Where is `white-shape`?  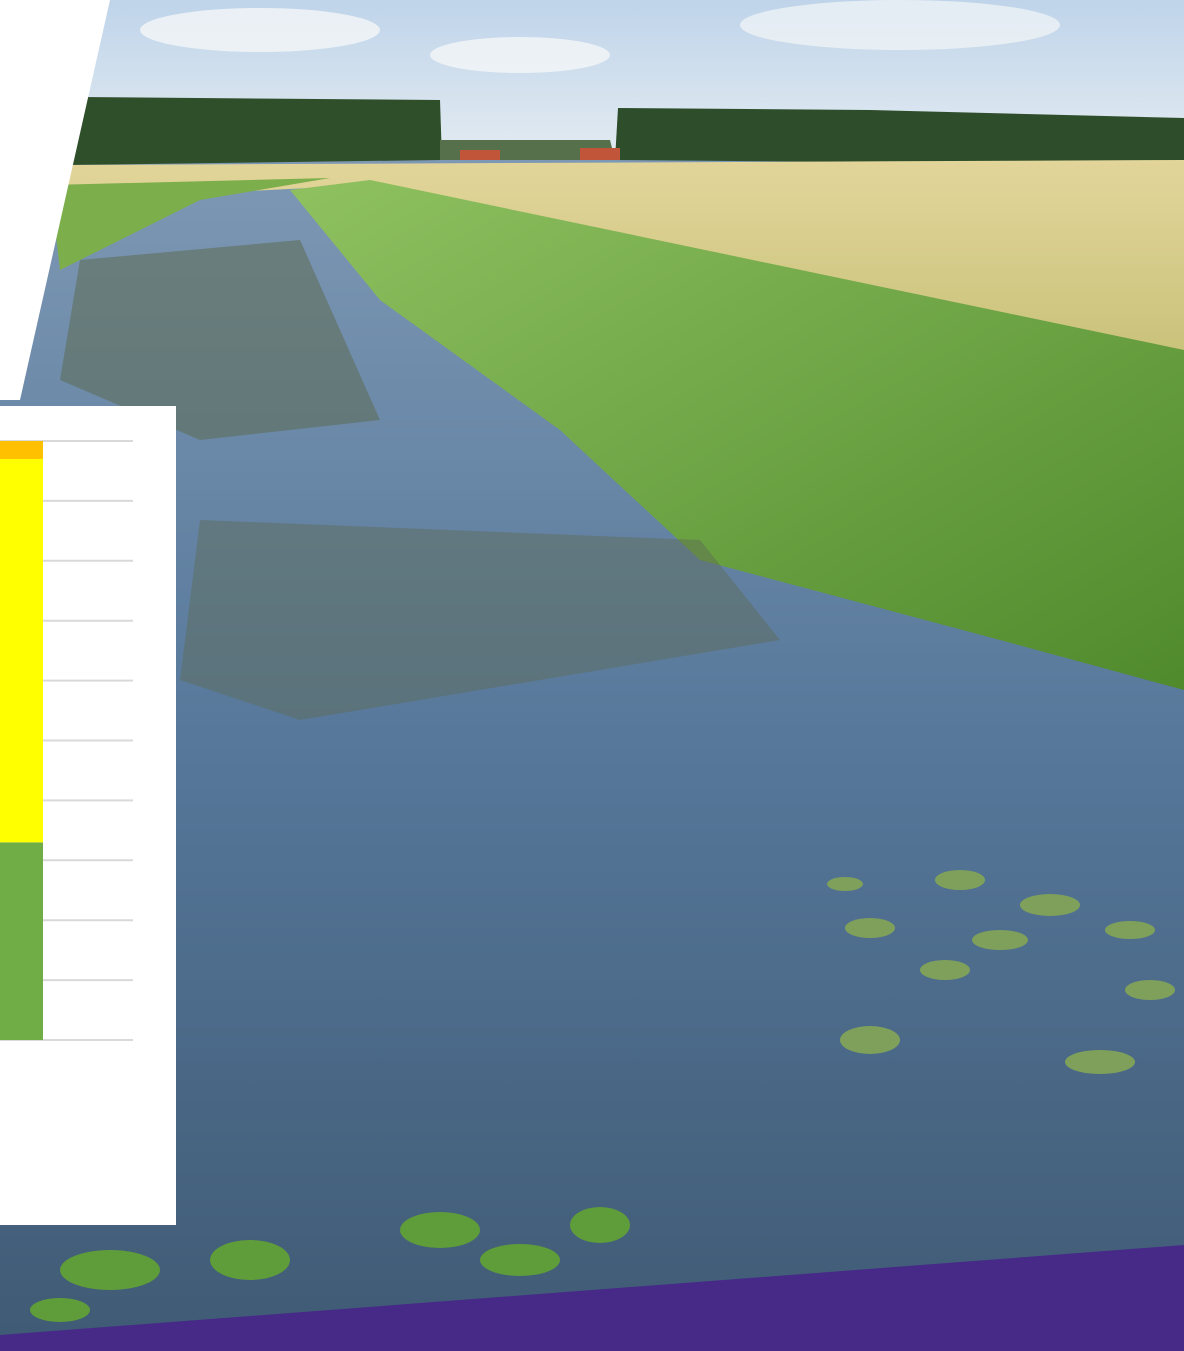
white-shape is located at coordinates (55, 200).